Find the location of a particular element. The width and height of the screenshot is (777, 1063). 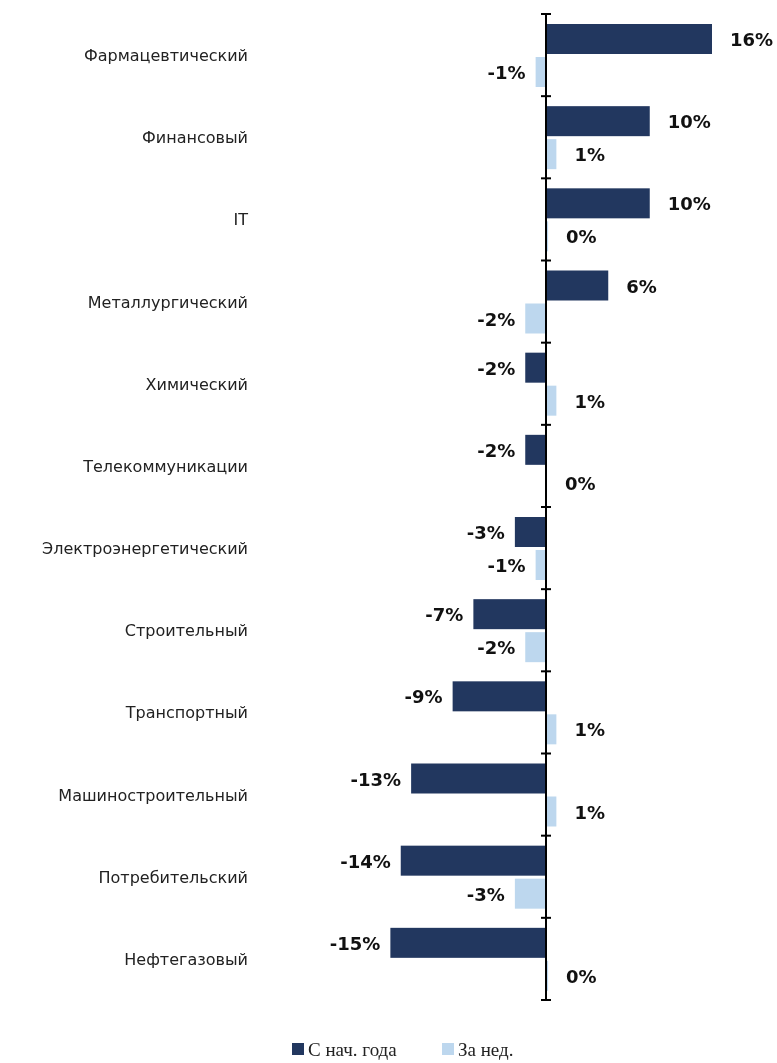

data-label: -9% is located at coordinates (423, 697).